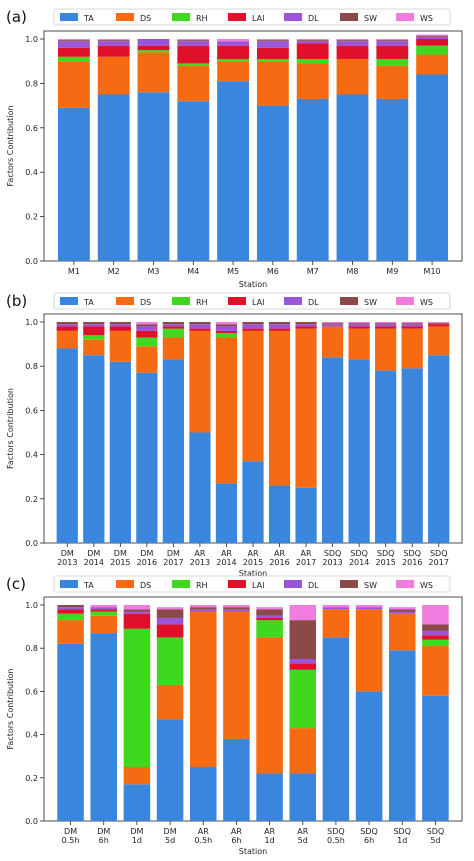 The image size is (474, 861). Describe the element at coordinates (269, 836) in the screenshot. I see `x-tick-label: AR 1d` at that location.